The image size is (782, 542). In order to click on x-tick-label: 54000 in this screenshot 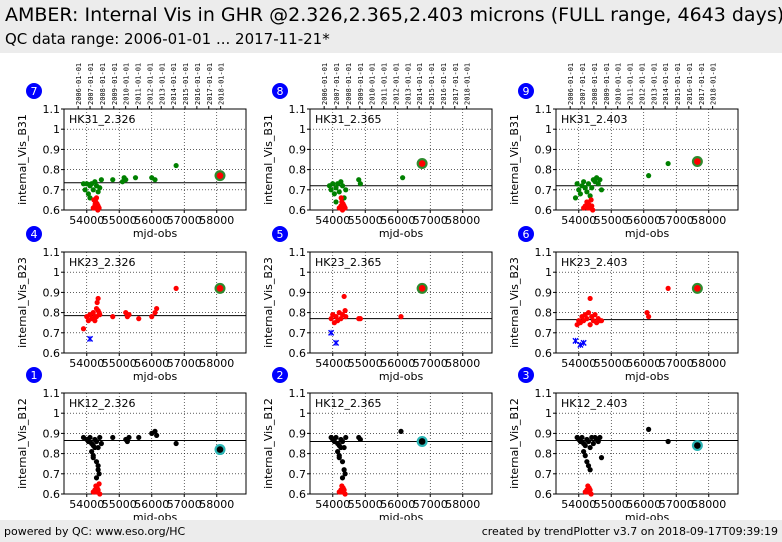, I will do `click(578, 363)`.